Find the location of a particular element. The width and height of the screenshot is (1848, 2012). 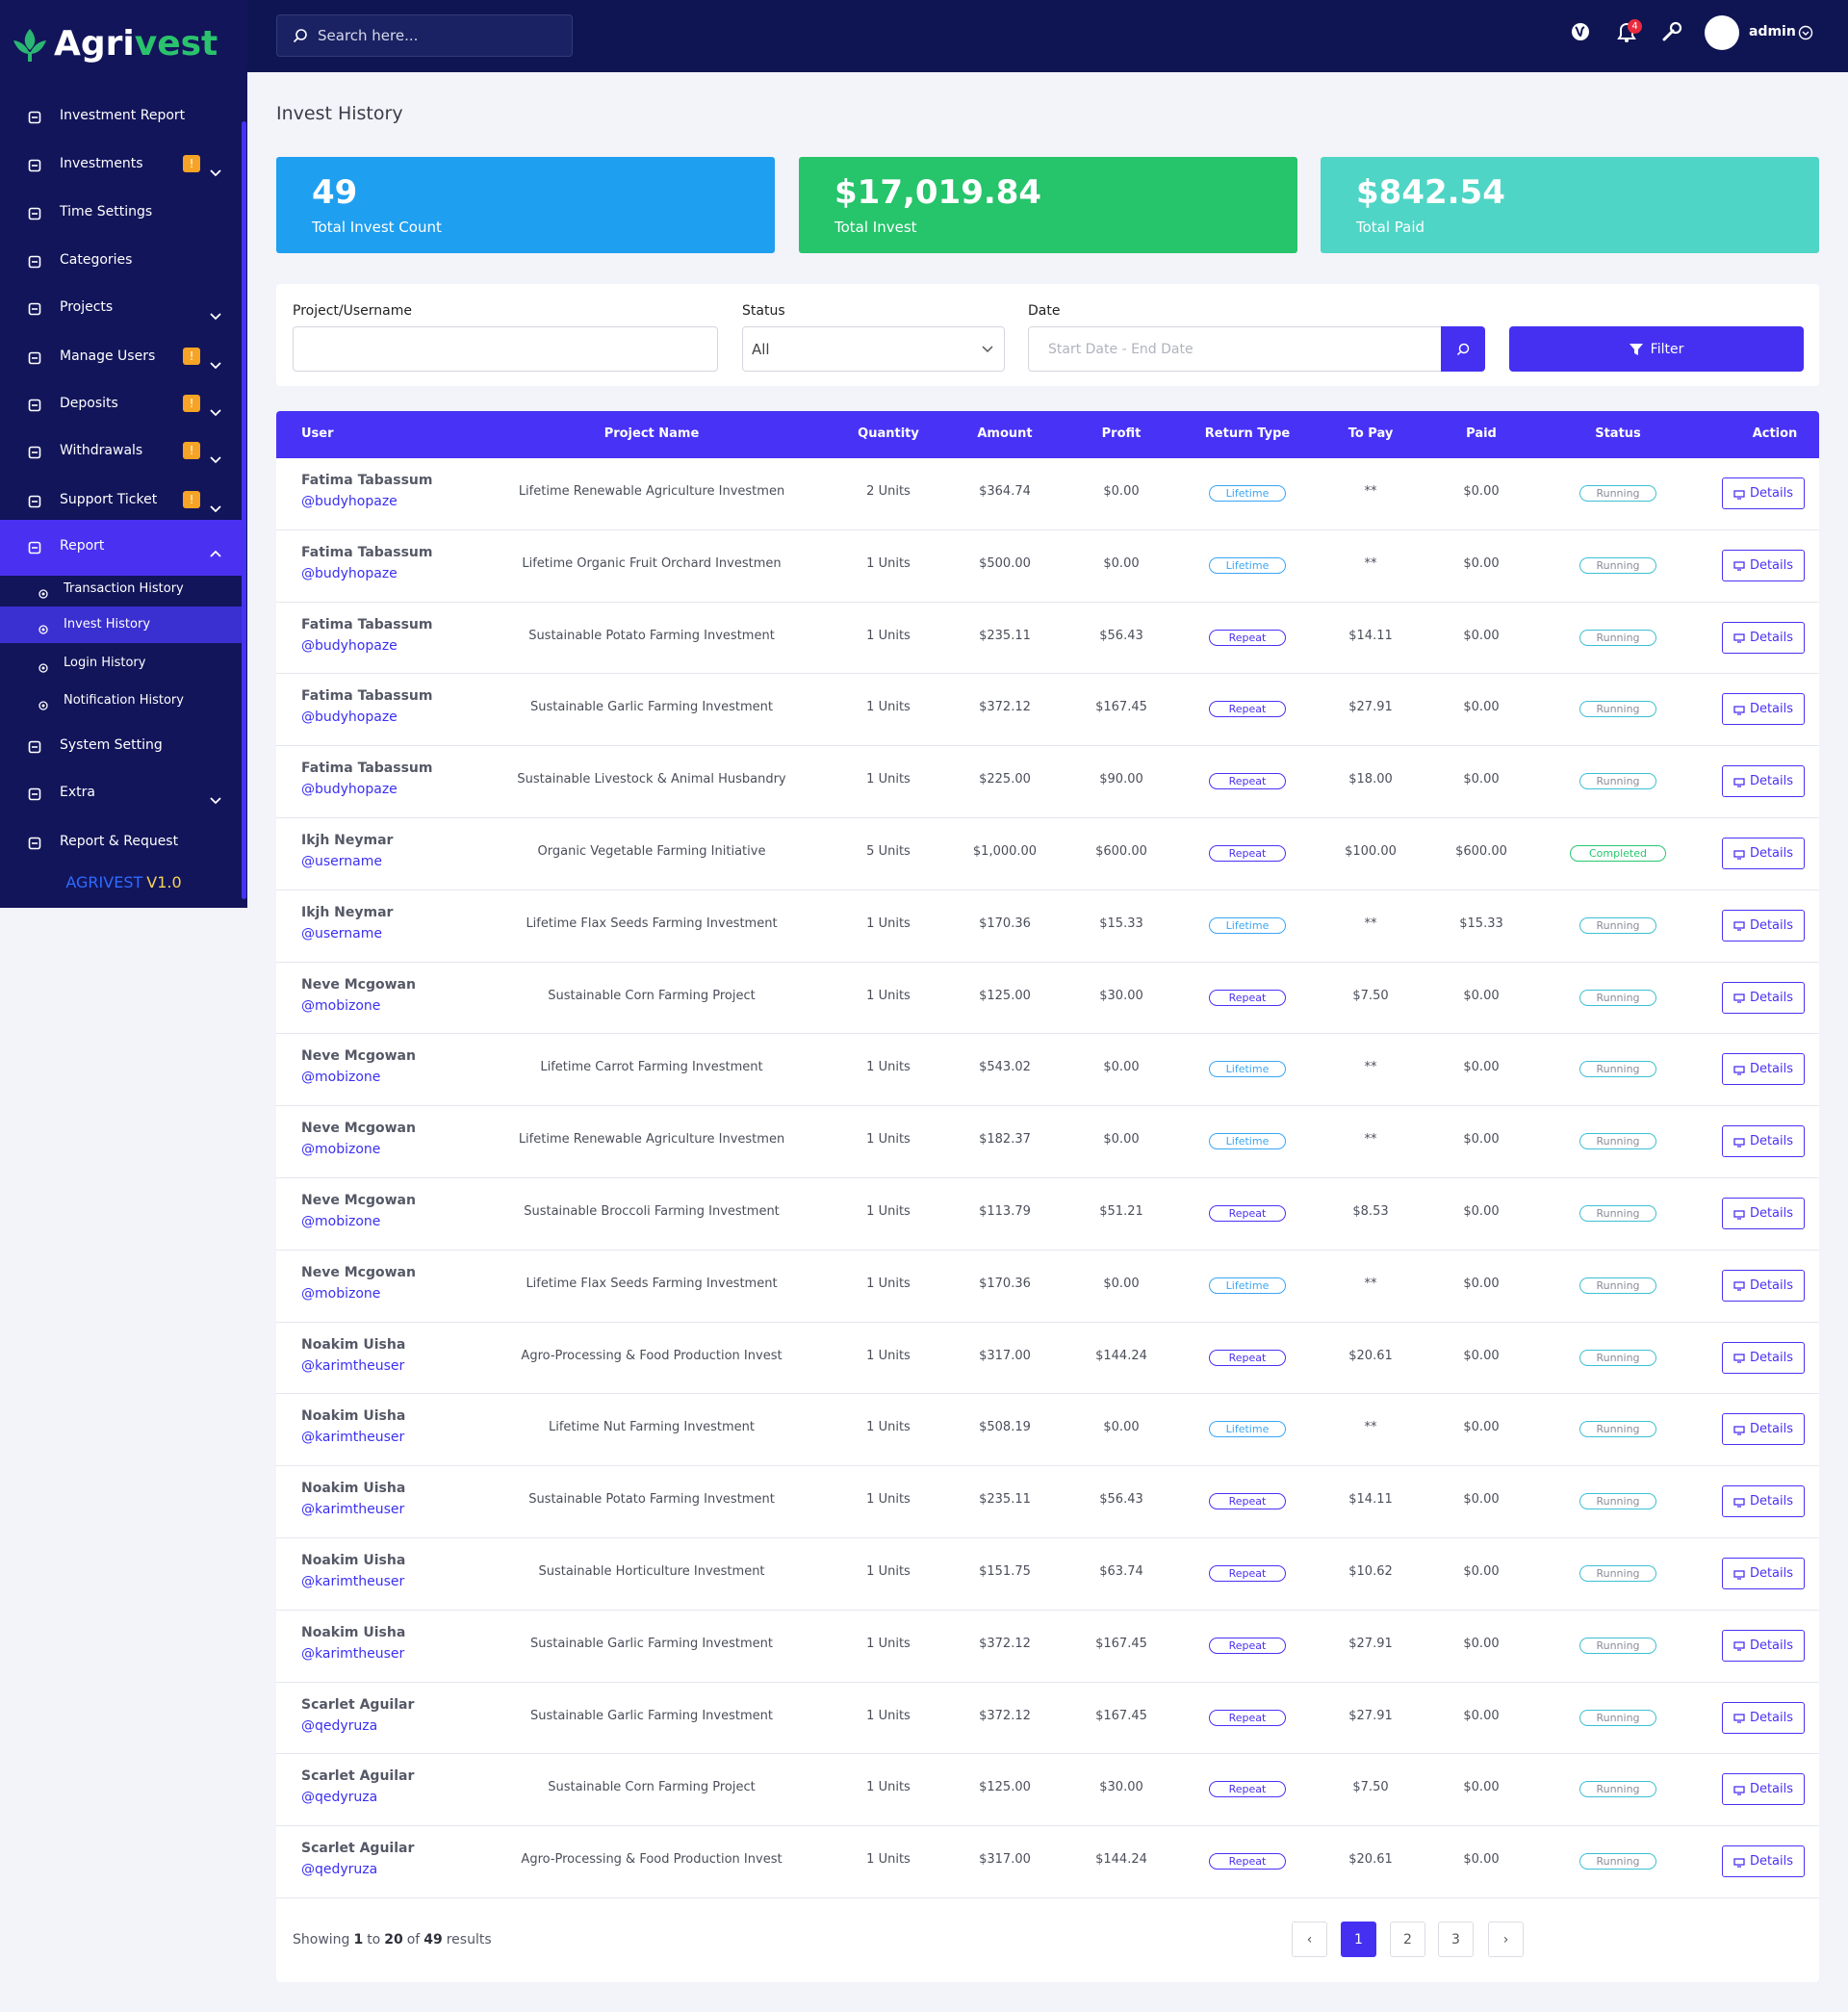

avatar is located at coordinates (1722, 32).